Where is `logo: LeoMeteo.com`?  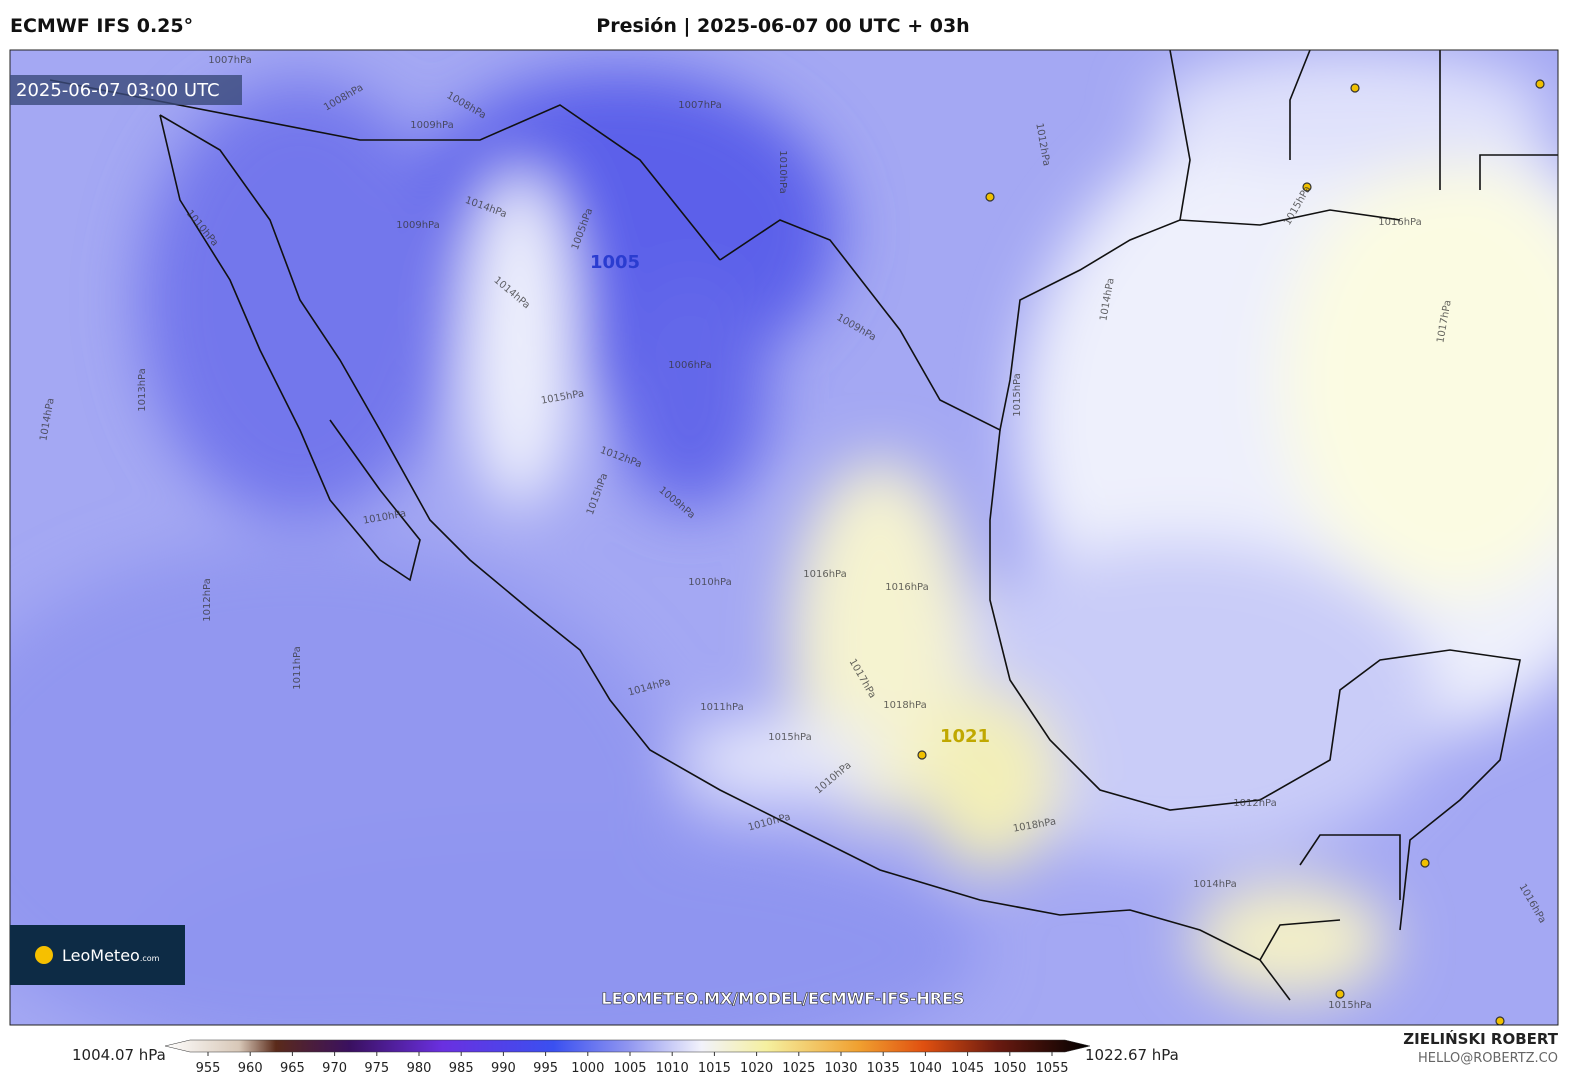 logo: LeoMeteo.com is located at coordinates (111, 955).